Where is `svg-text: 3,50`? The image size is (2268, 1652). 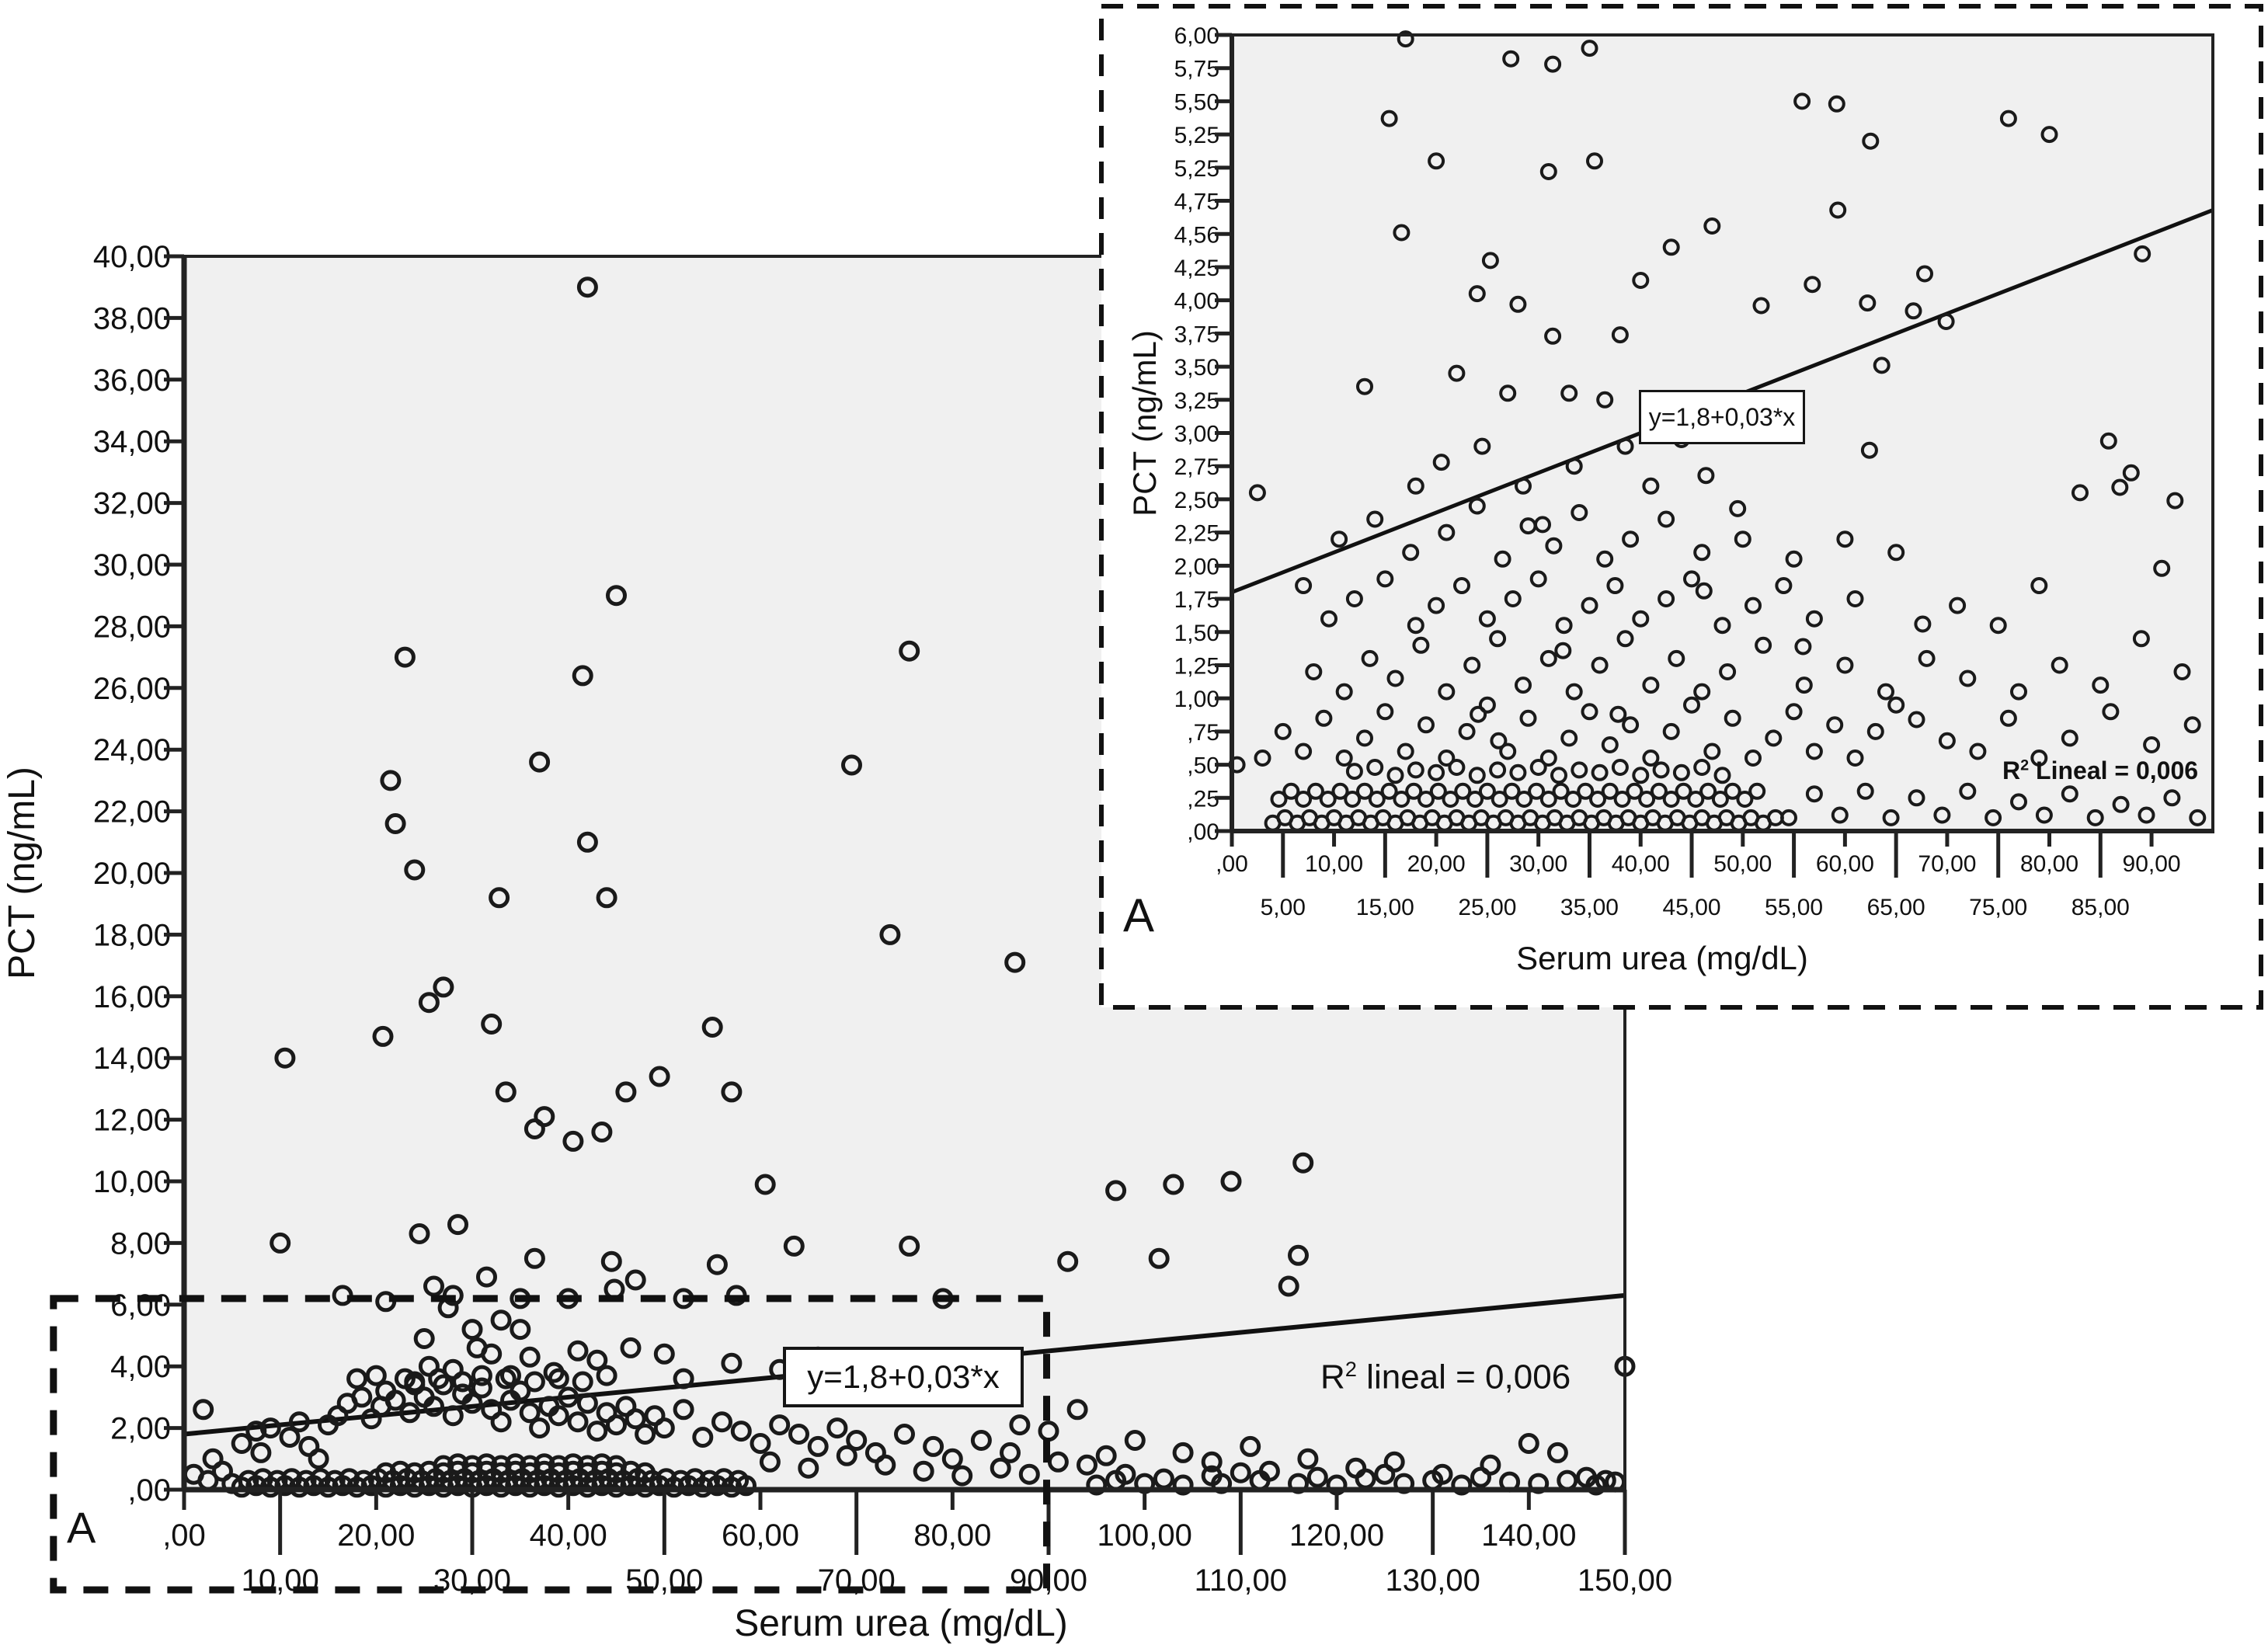
svg-text: 3,50 is located at coordinates (1196, 368).